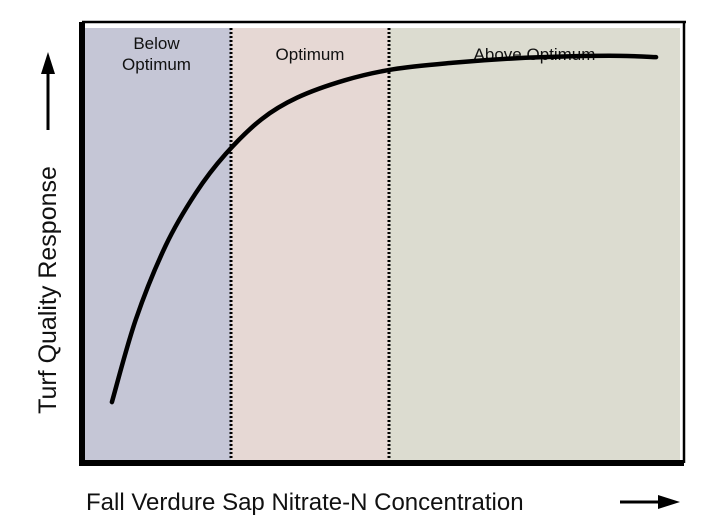  I want to click on zone-1-label-line-1: Below, so click(156, 43).